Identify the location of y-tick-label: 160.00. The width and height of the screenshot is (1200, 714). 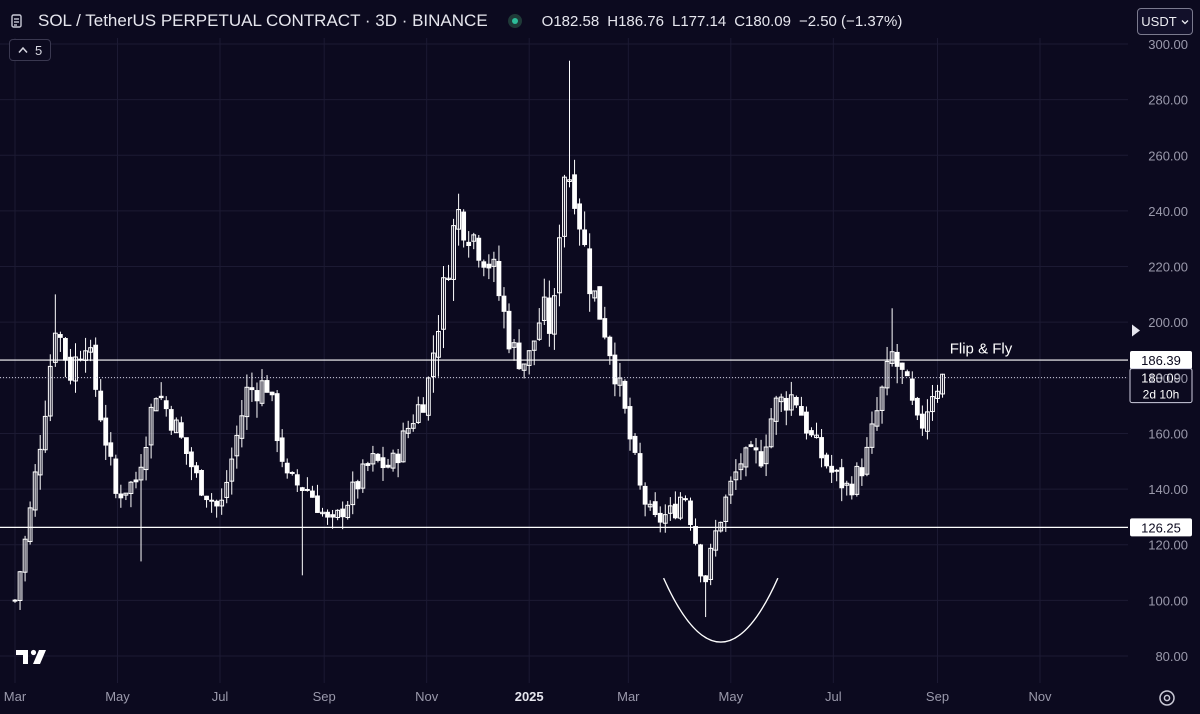
(1168, 433).